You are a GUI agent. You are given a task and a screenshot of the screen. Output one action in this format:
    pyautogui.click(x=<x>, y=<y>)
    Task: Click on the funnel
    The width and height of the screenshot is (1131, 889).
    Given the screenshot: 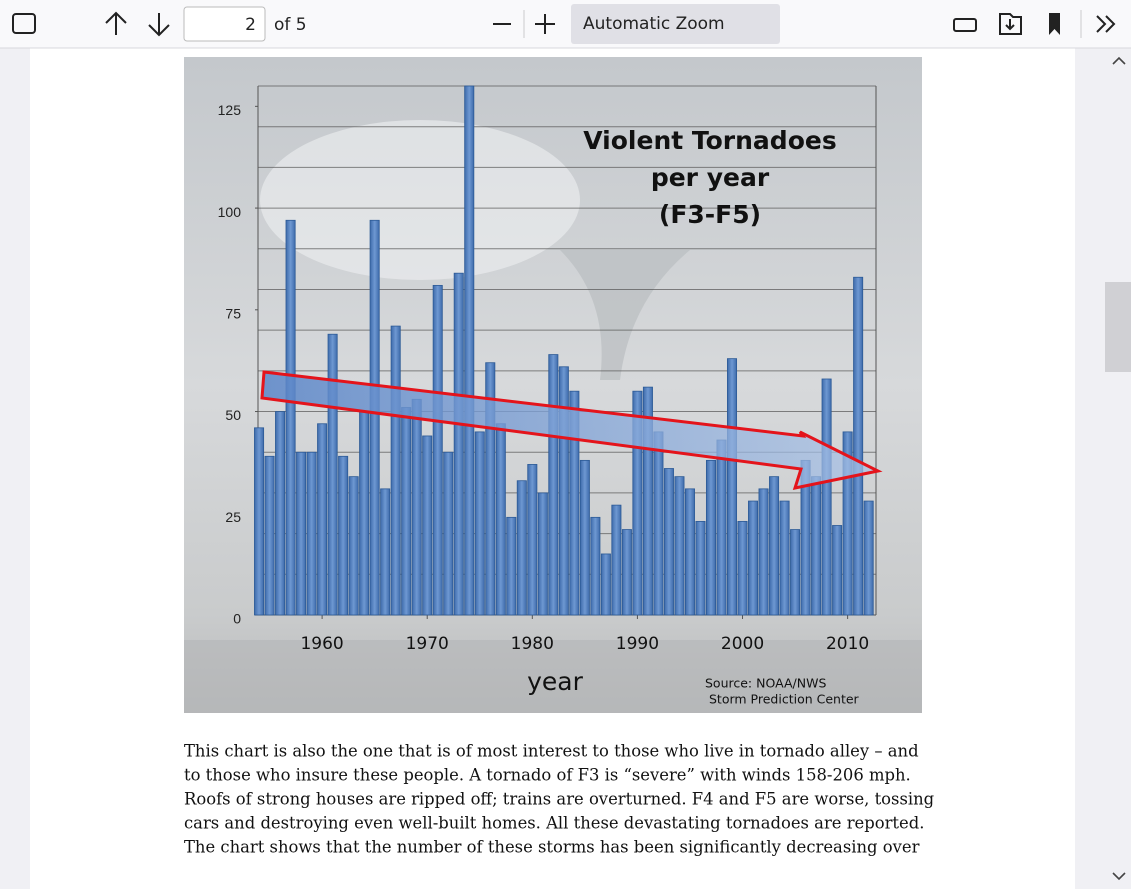 What is the action you would take?
    pyautogui.click(x=625, y=315)
    